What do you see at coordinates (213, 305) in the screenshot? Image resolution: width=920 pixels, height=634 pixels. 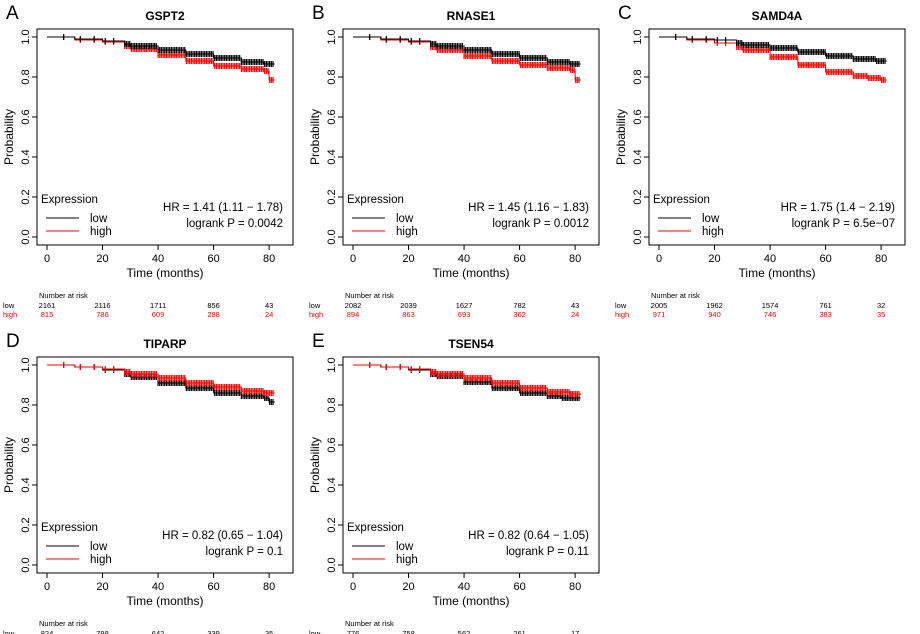 I see `risk-count-low: 856` at bounding box center [213, 305].